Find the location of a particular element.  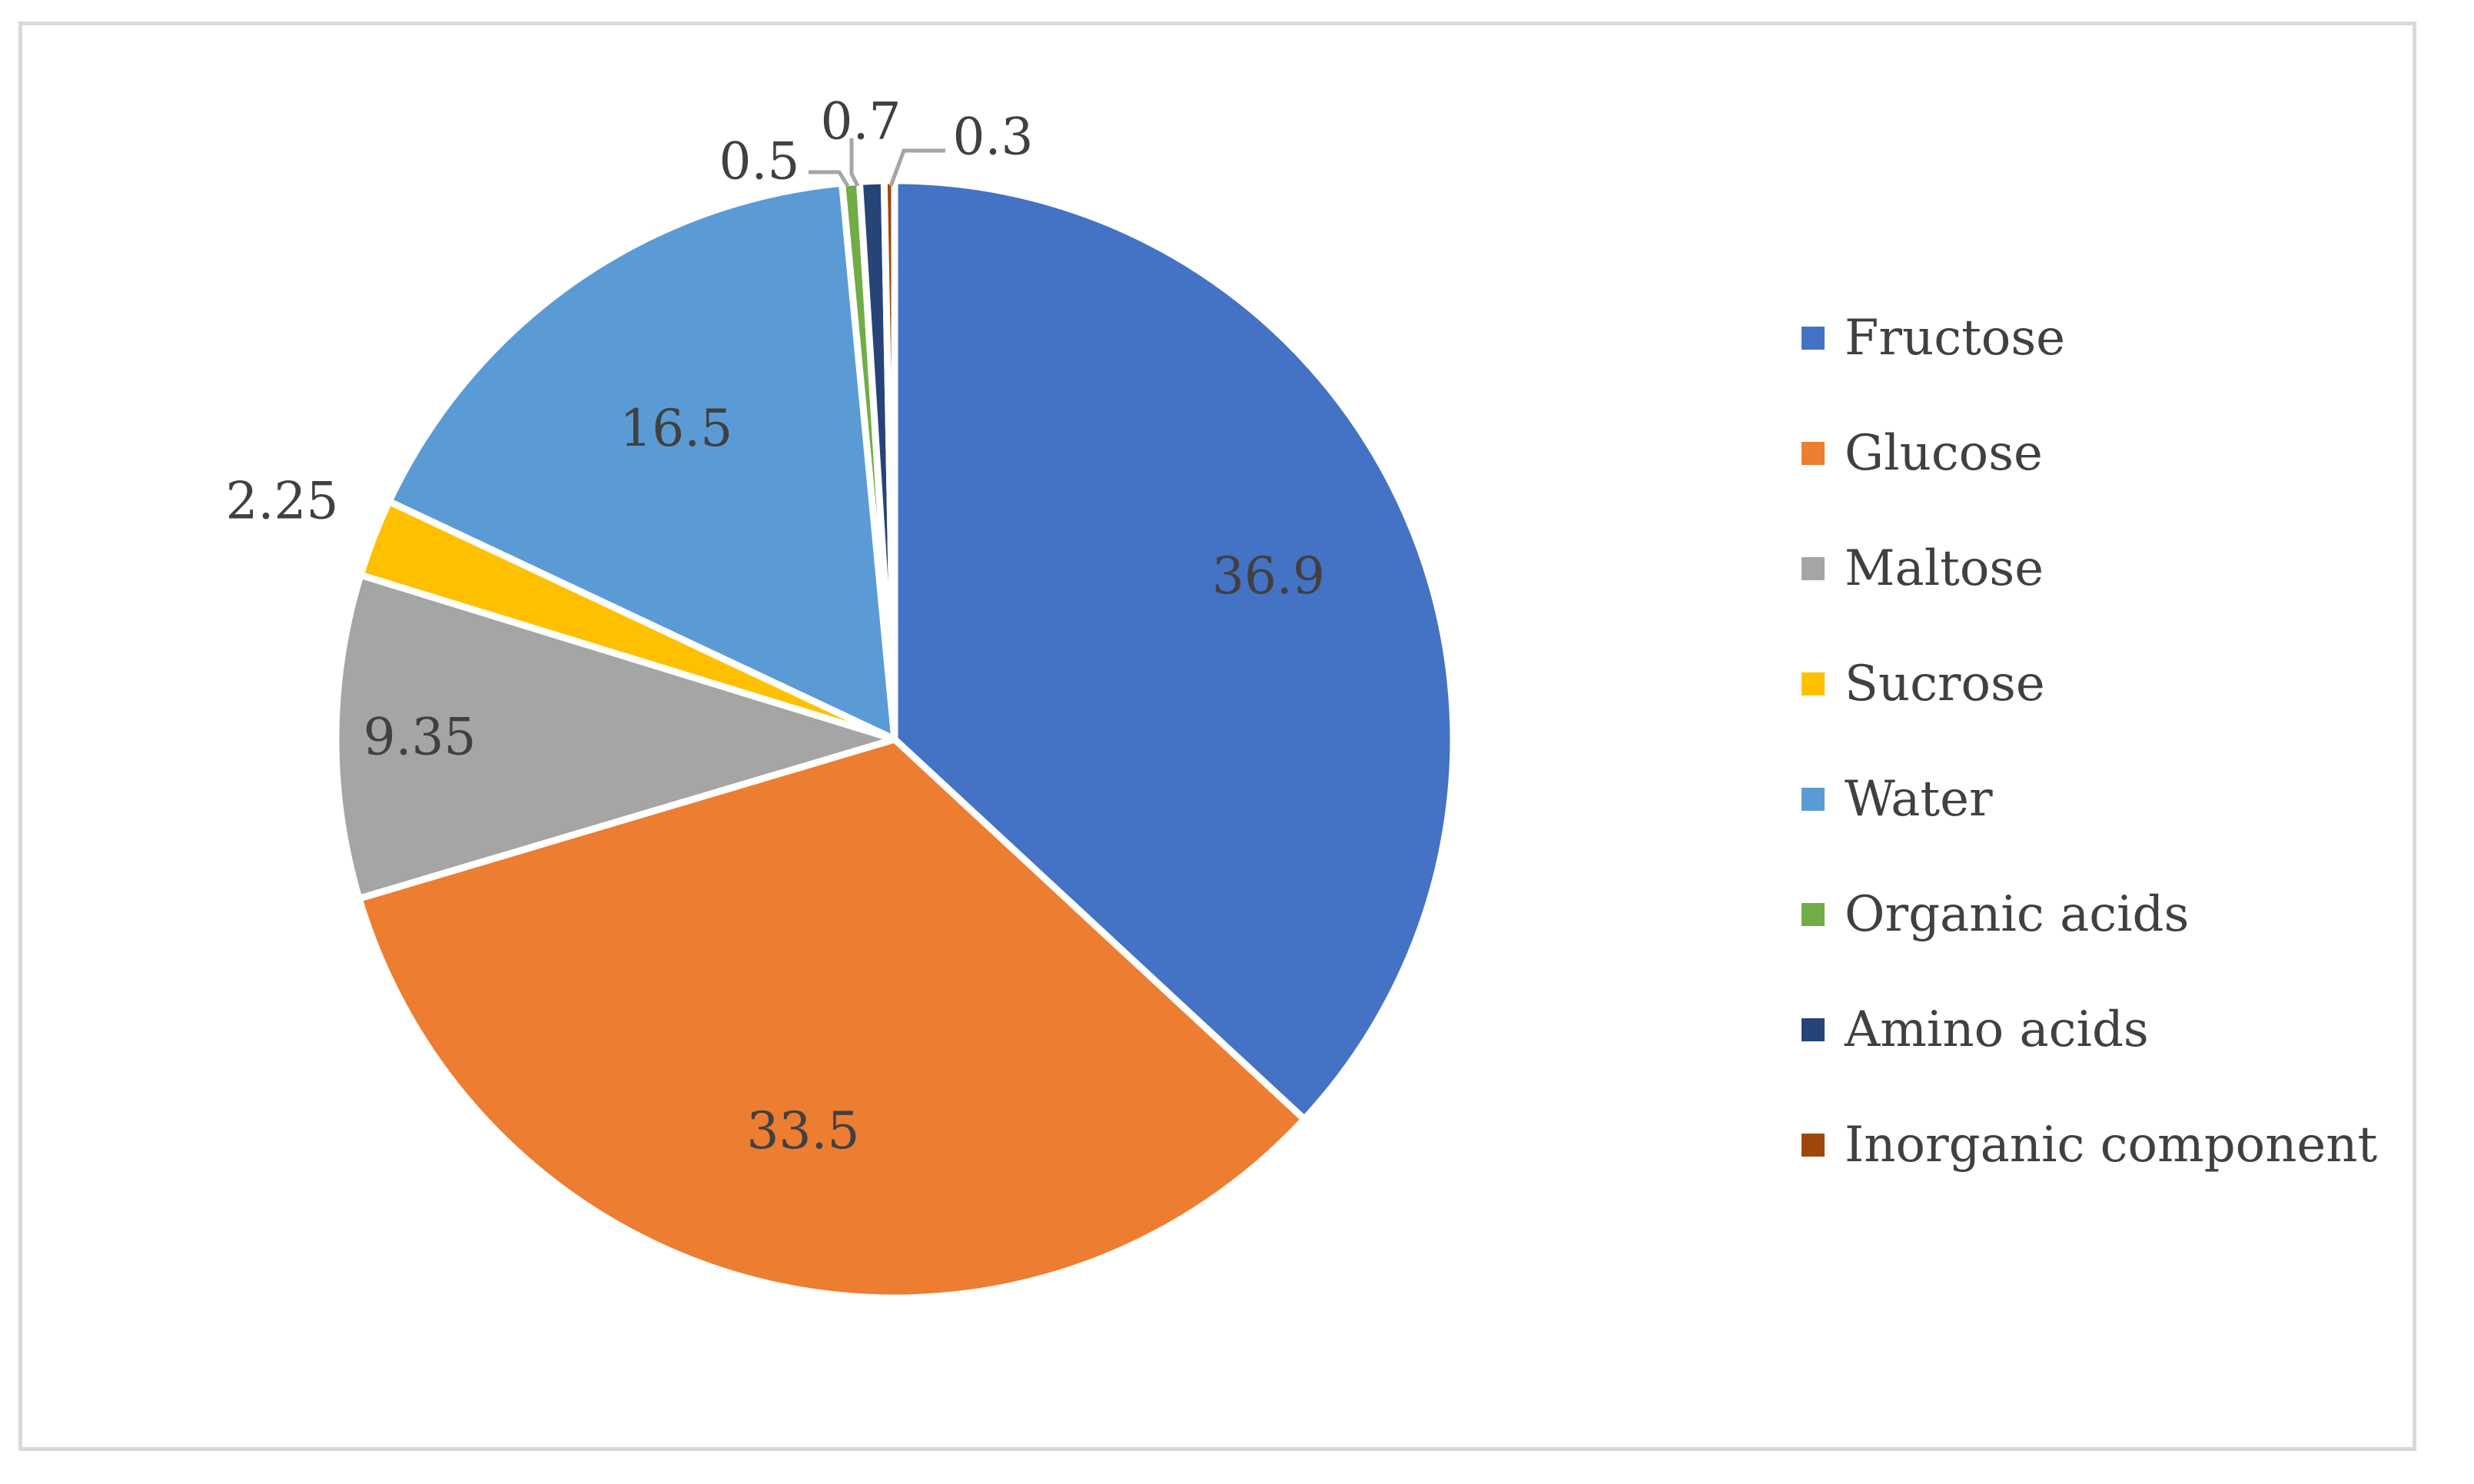

legend-item-fructose: Fructose is located at coordinates (1934, 338).